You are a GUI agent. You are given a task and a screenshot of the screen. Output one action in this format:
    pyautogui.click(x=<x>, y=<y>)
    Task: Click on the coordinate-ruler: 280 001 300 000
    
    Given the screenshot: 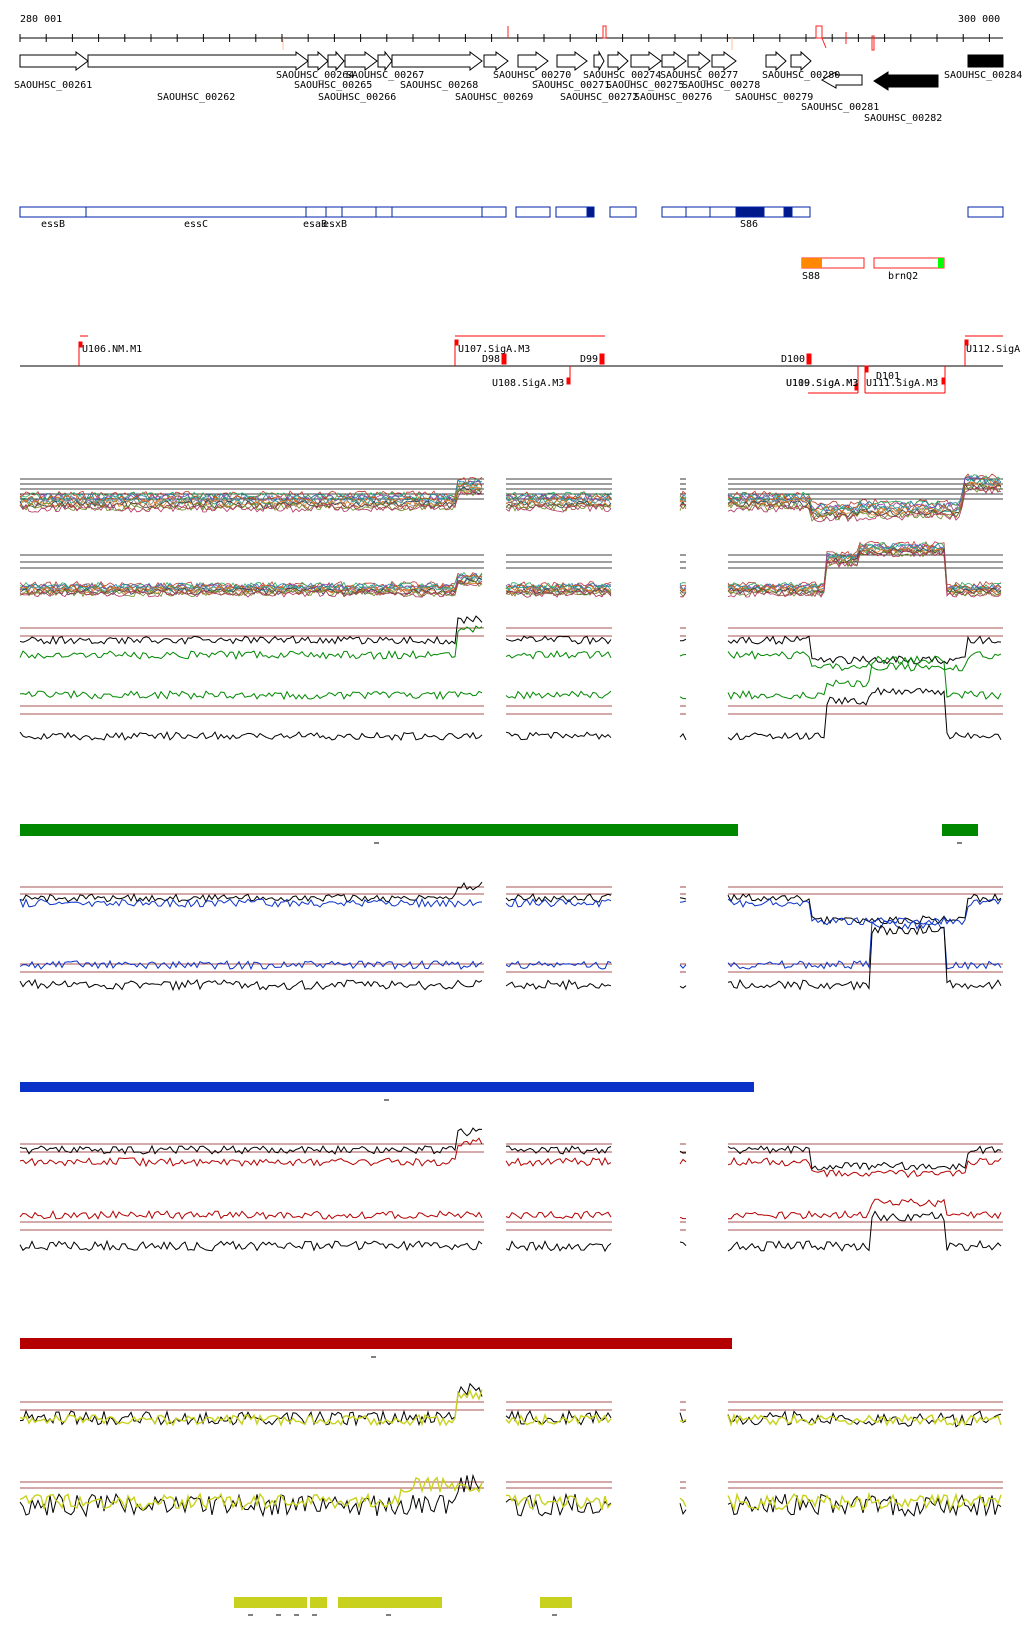 What is the action you would take?
    pyautogui.click(x=511, y=32)
    